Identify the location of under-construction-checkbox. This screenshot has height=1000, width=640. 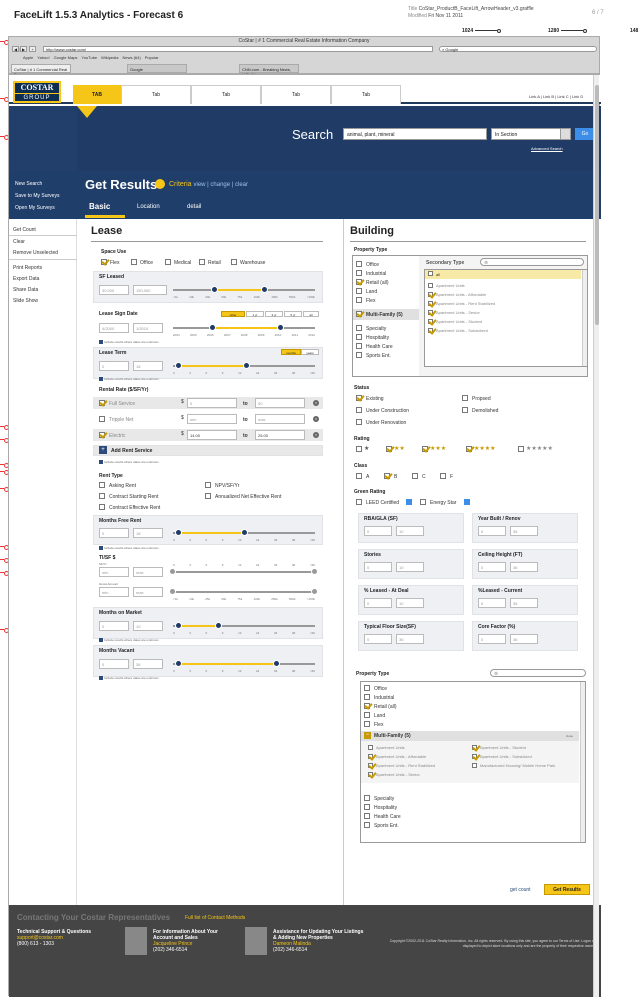
(359, 410).